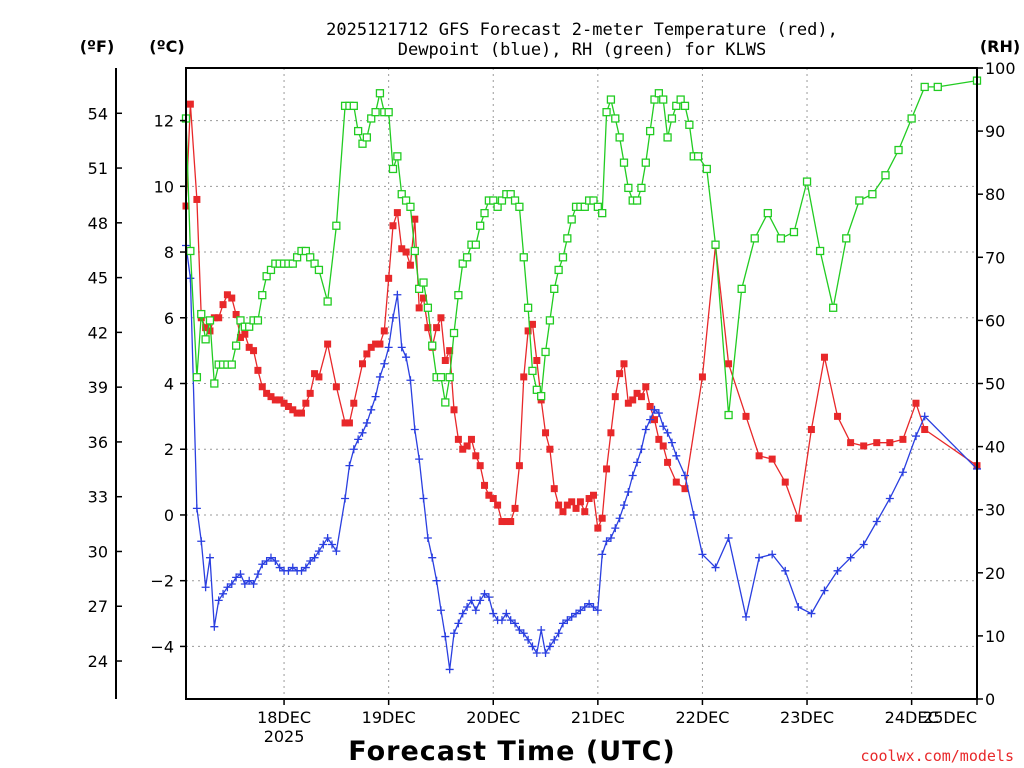 The width and height of the screenshot is (1024, 768). Describe the element at coordinates (702, 717) in the screenshot. I see `x-tick-label: 22DEC` at that location.